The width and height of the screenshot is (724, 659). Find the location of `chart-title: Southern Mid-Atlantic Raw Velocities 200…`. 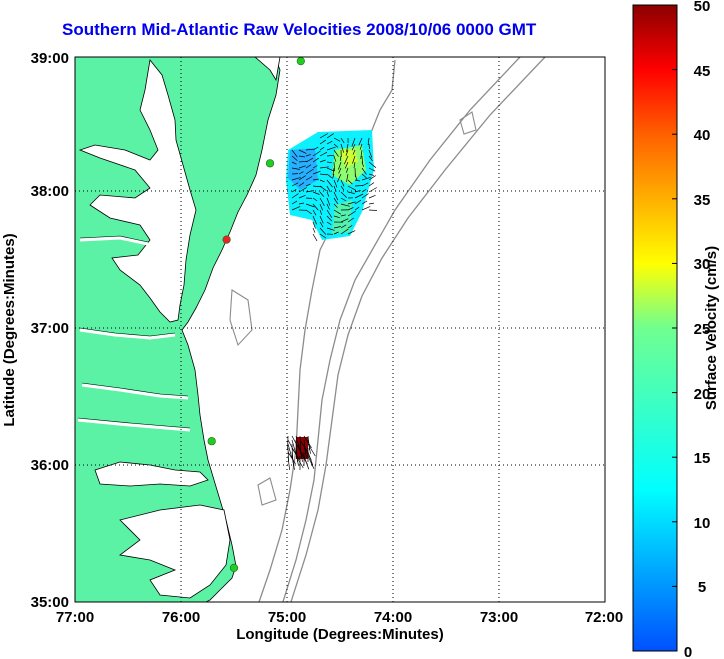

chart-title: Southern Mid-Atlantic Raw Velocities 200… is located at coordinates (299, 29).